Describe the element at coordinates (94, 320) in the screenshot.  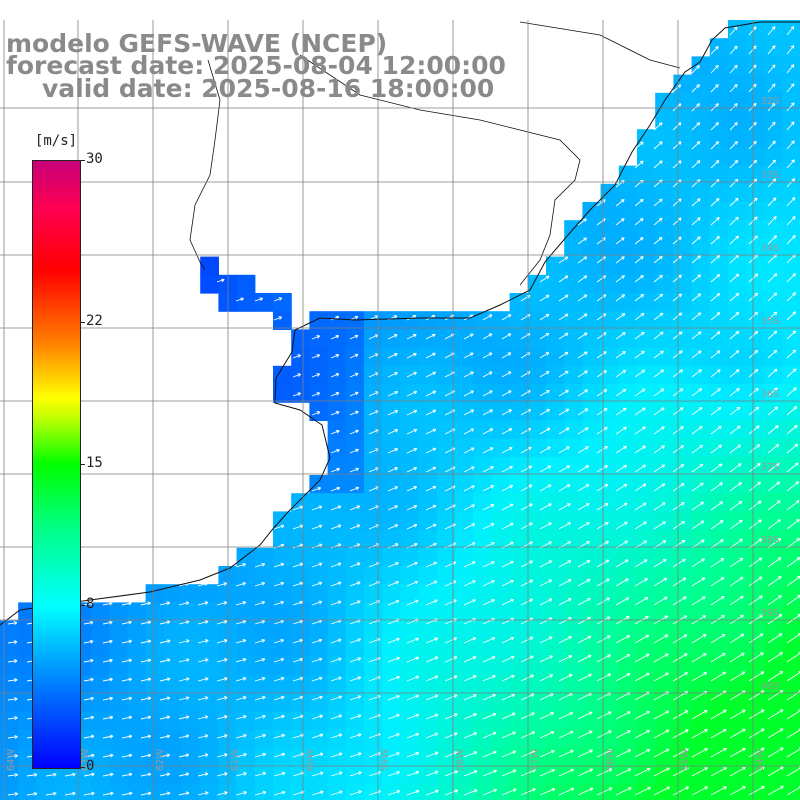
I see `colorbar-tick-label: 22` at that location.